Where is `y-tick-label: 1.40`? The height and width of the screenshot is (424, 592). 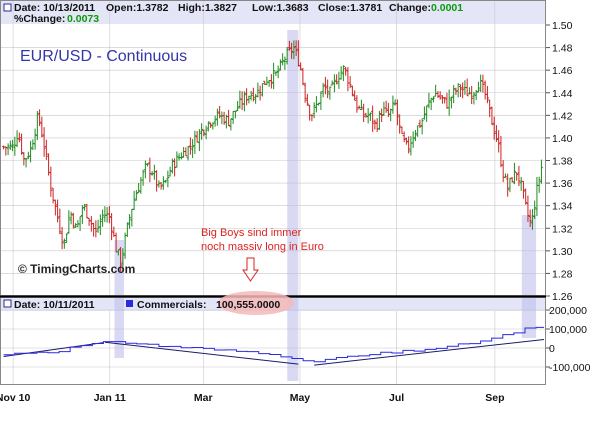 y-tick-label: 1.40 is located at coordinates (562, 139).